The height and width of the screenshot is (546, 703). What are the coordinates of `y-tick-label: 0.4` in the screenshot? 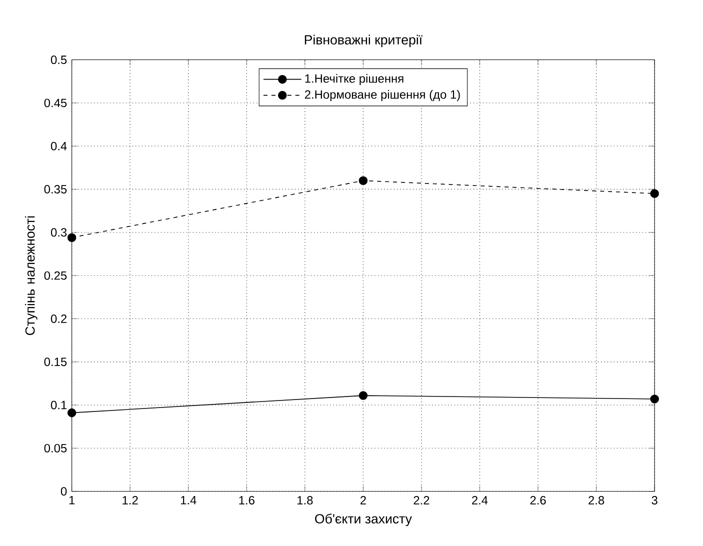 It's located at (58, 146).